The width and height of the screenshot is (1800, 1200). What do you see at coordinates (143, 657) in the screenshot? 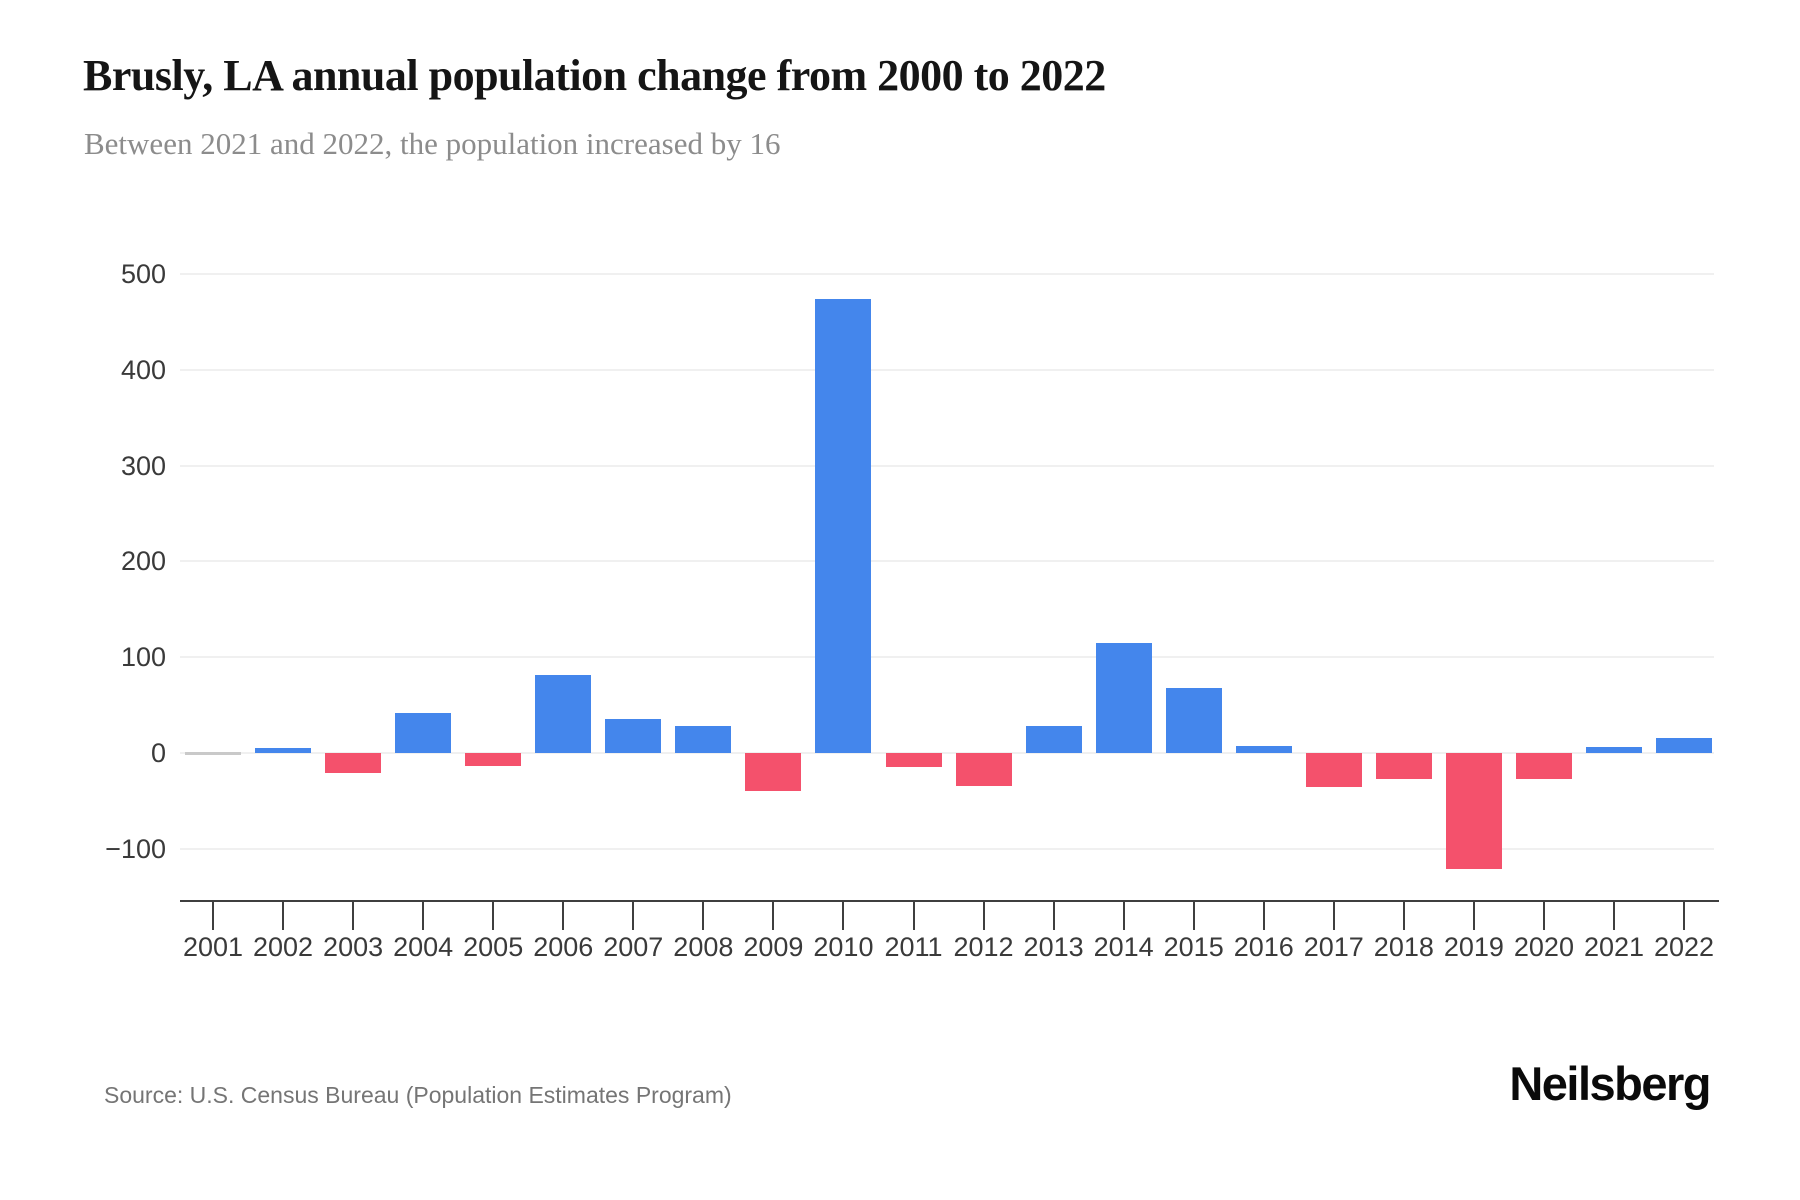
I see `y-axis-label: 100` at bounding box center [143, 657].